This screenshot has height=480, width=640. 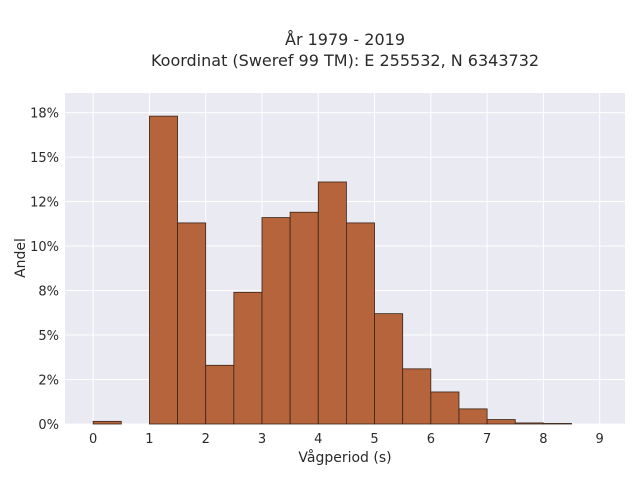 What do you see at coordinates (44, 270) in the screenshot?
I see `y-axis-ticks: 0% 2% 5% 8% 10% 12% 15% 18%` at bounding box center [44, 270].